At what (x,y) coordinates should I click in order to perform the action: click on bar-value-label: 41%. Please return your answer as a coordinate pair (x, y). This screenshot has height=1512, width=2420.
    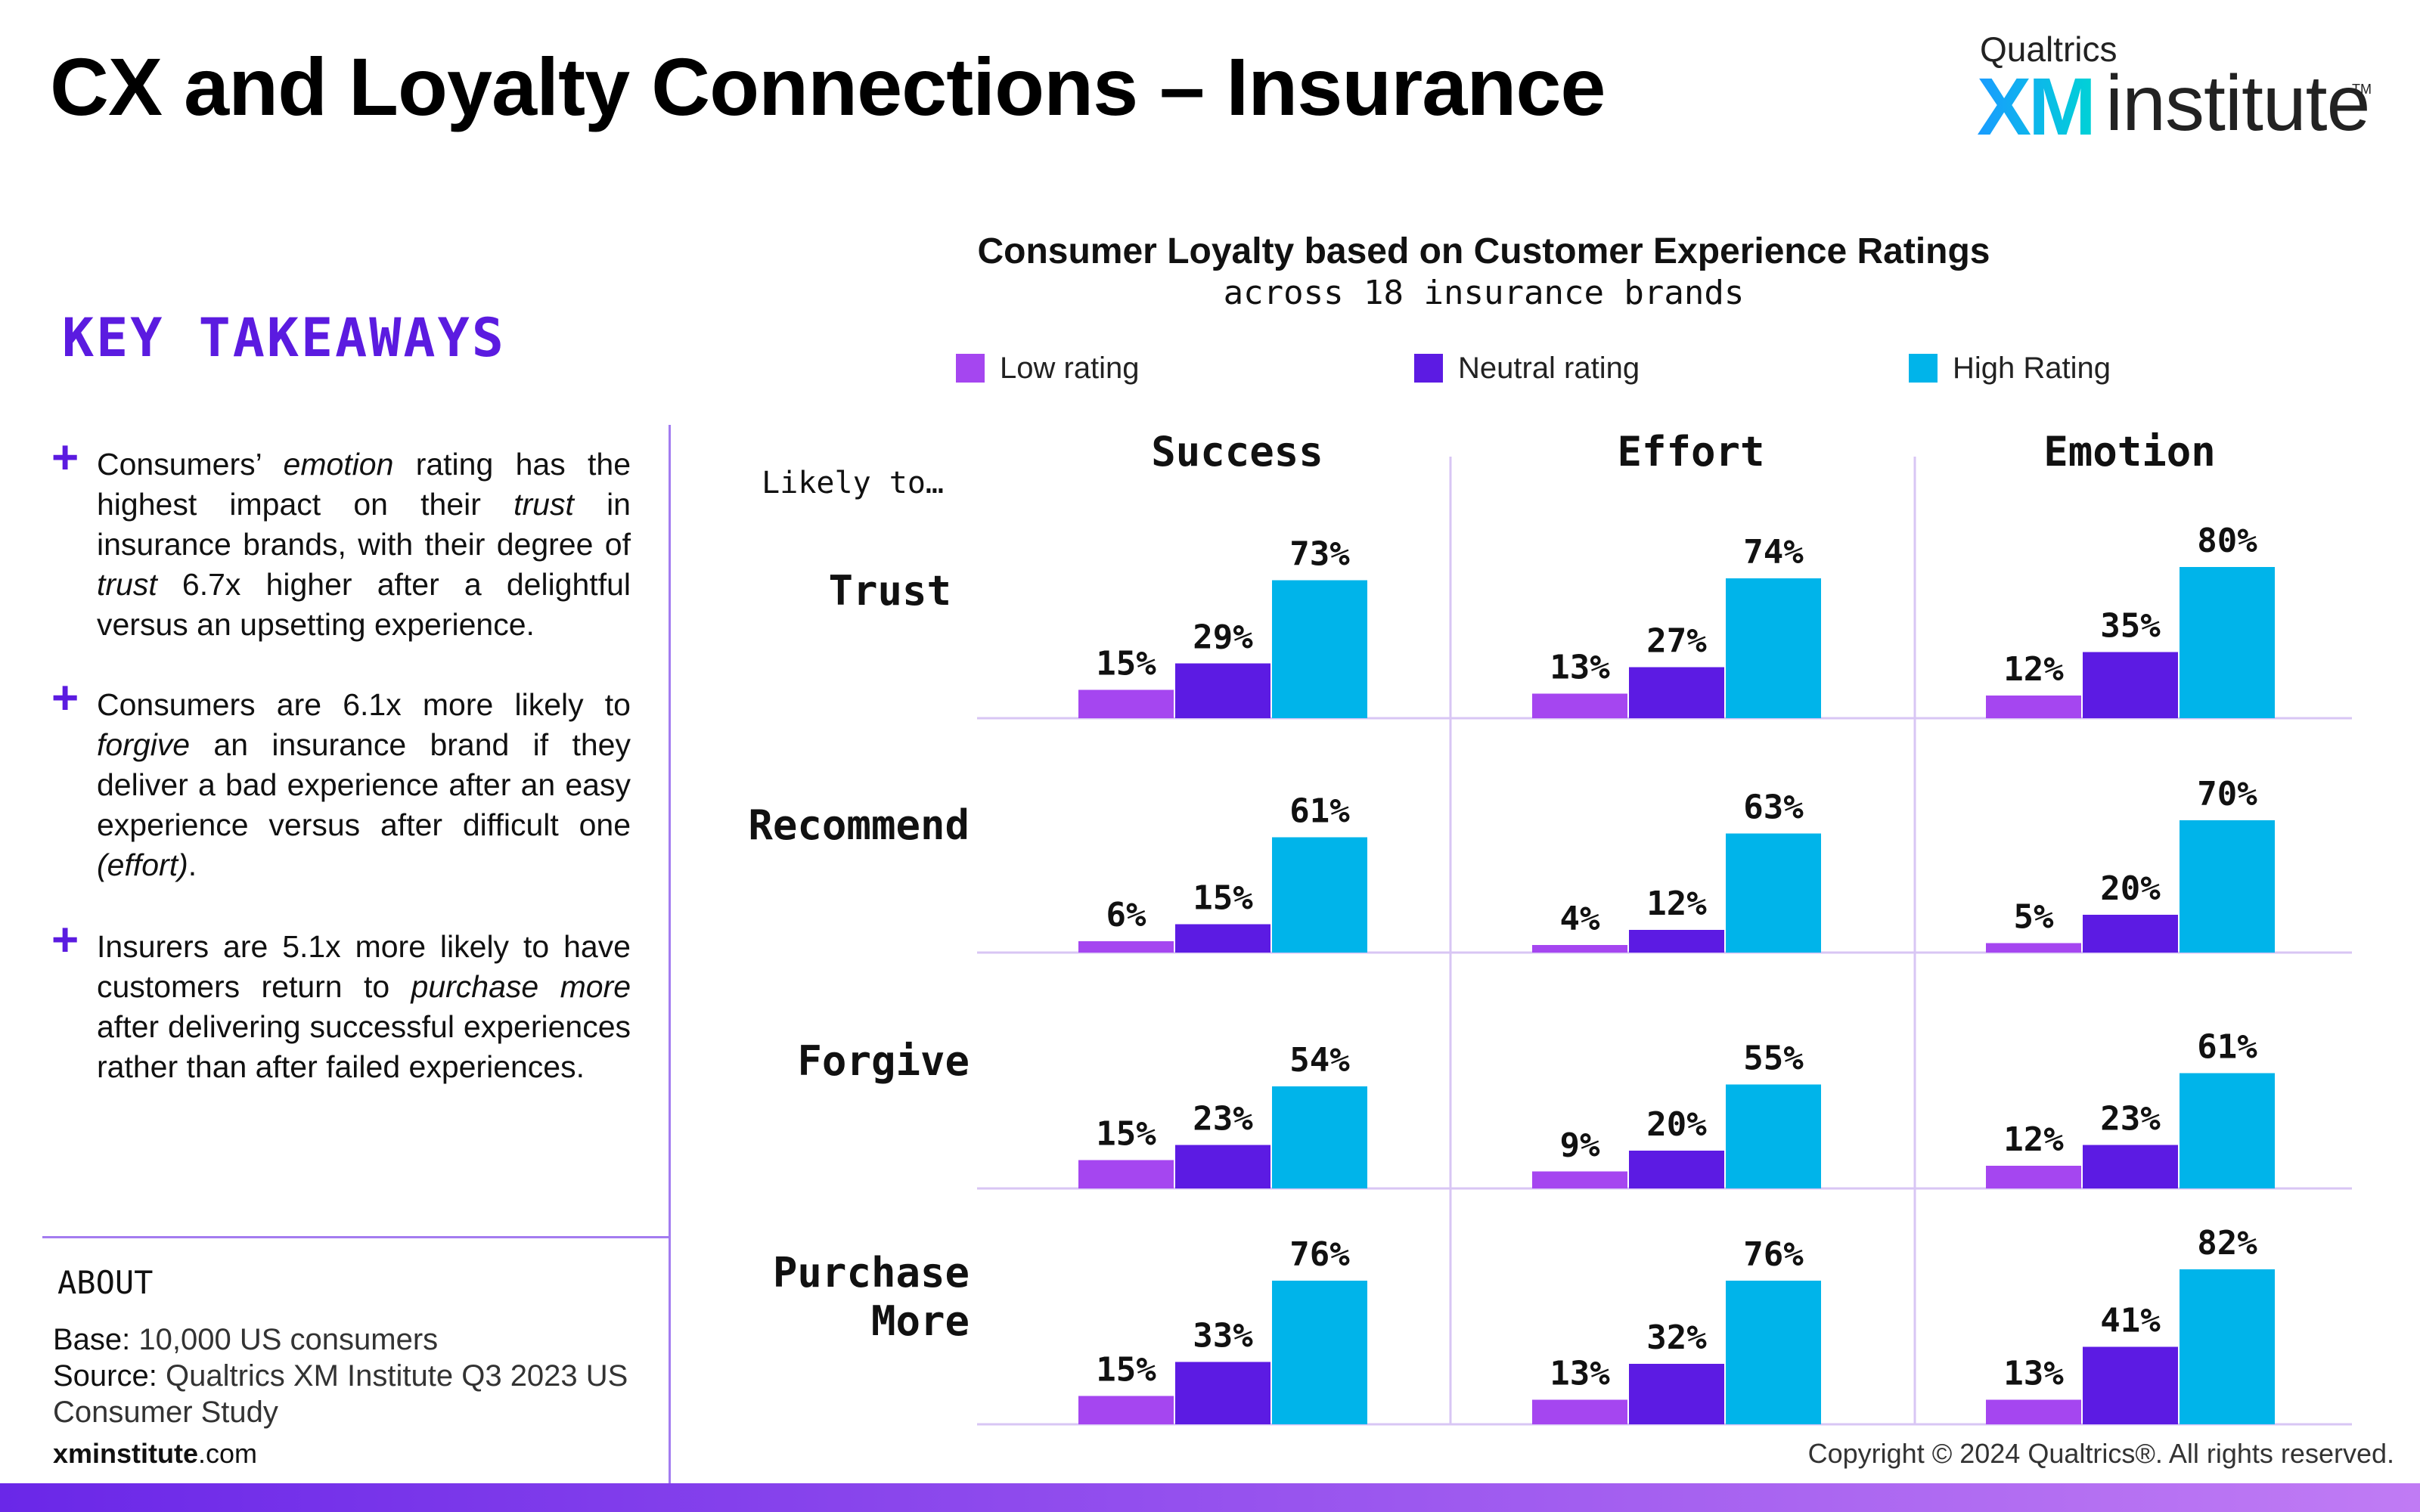
    Looking at the image, I should click on (2130, 1321).